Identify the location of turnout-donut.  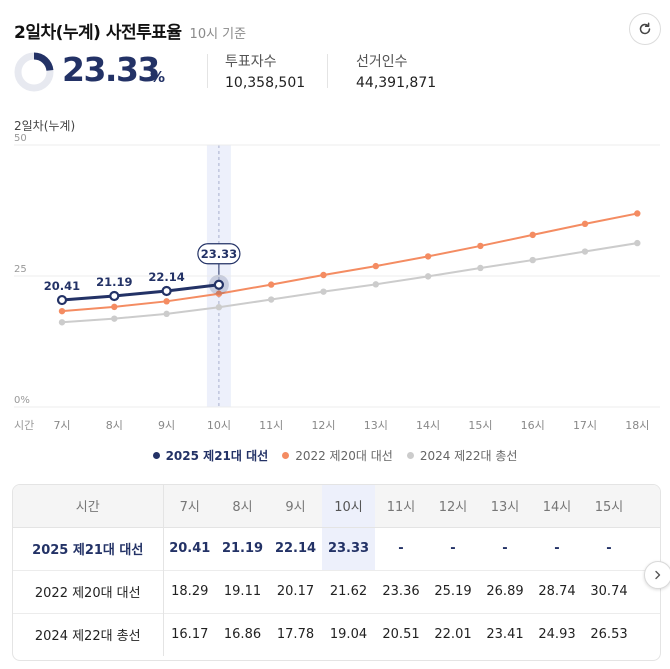
(34, 72).